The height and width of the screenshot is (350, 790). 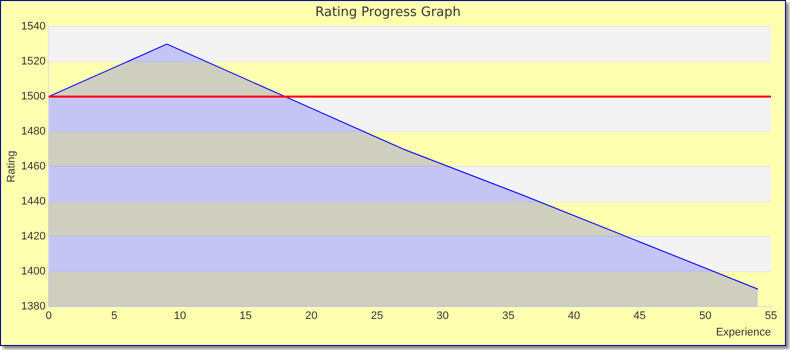 What do you see at coordinates (574, 316) in the screenshot?
I see `x-tick-label: 40` at bounding box center [574, 316].